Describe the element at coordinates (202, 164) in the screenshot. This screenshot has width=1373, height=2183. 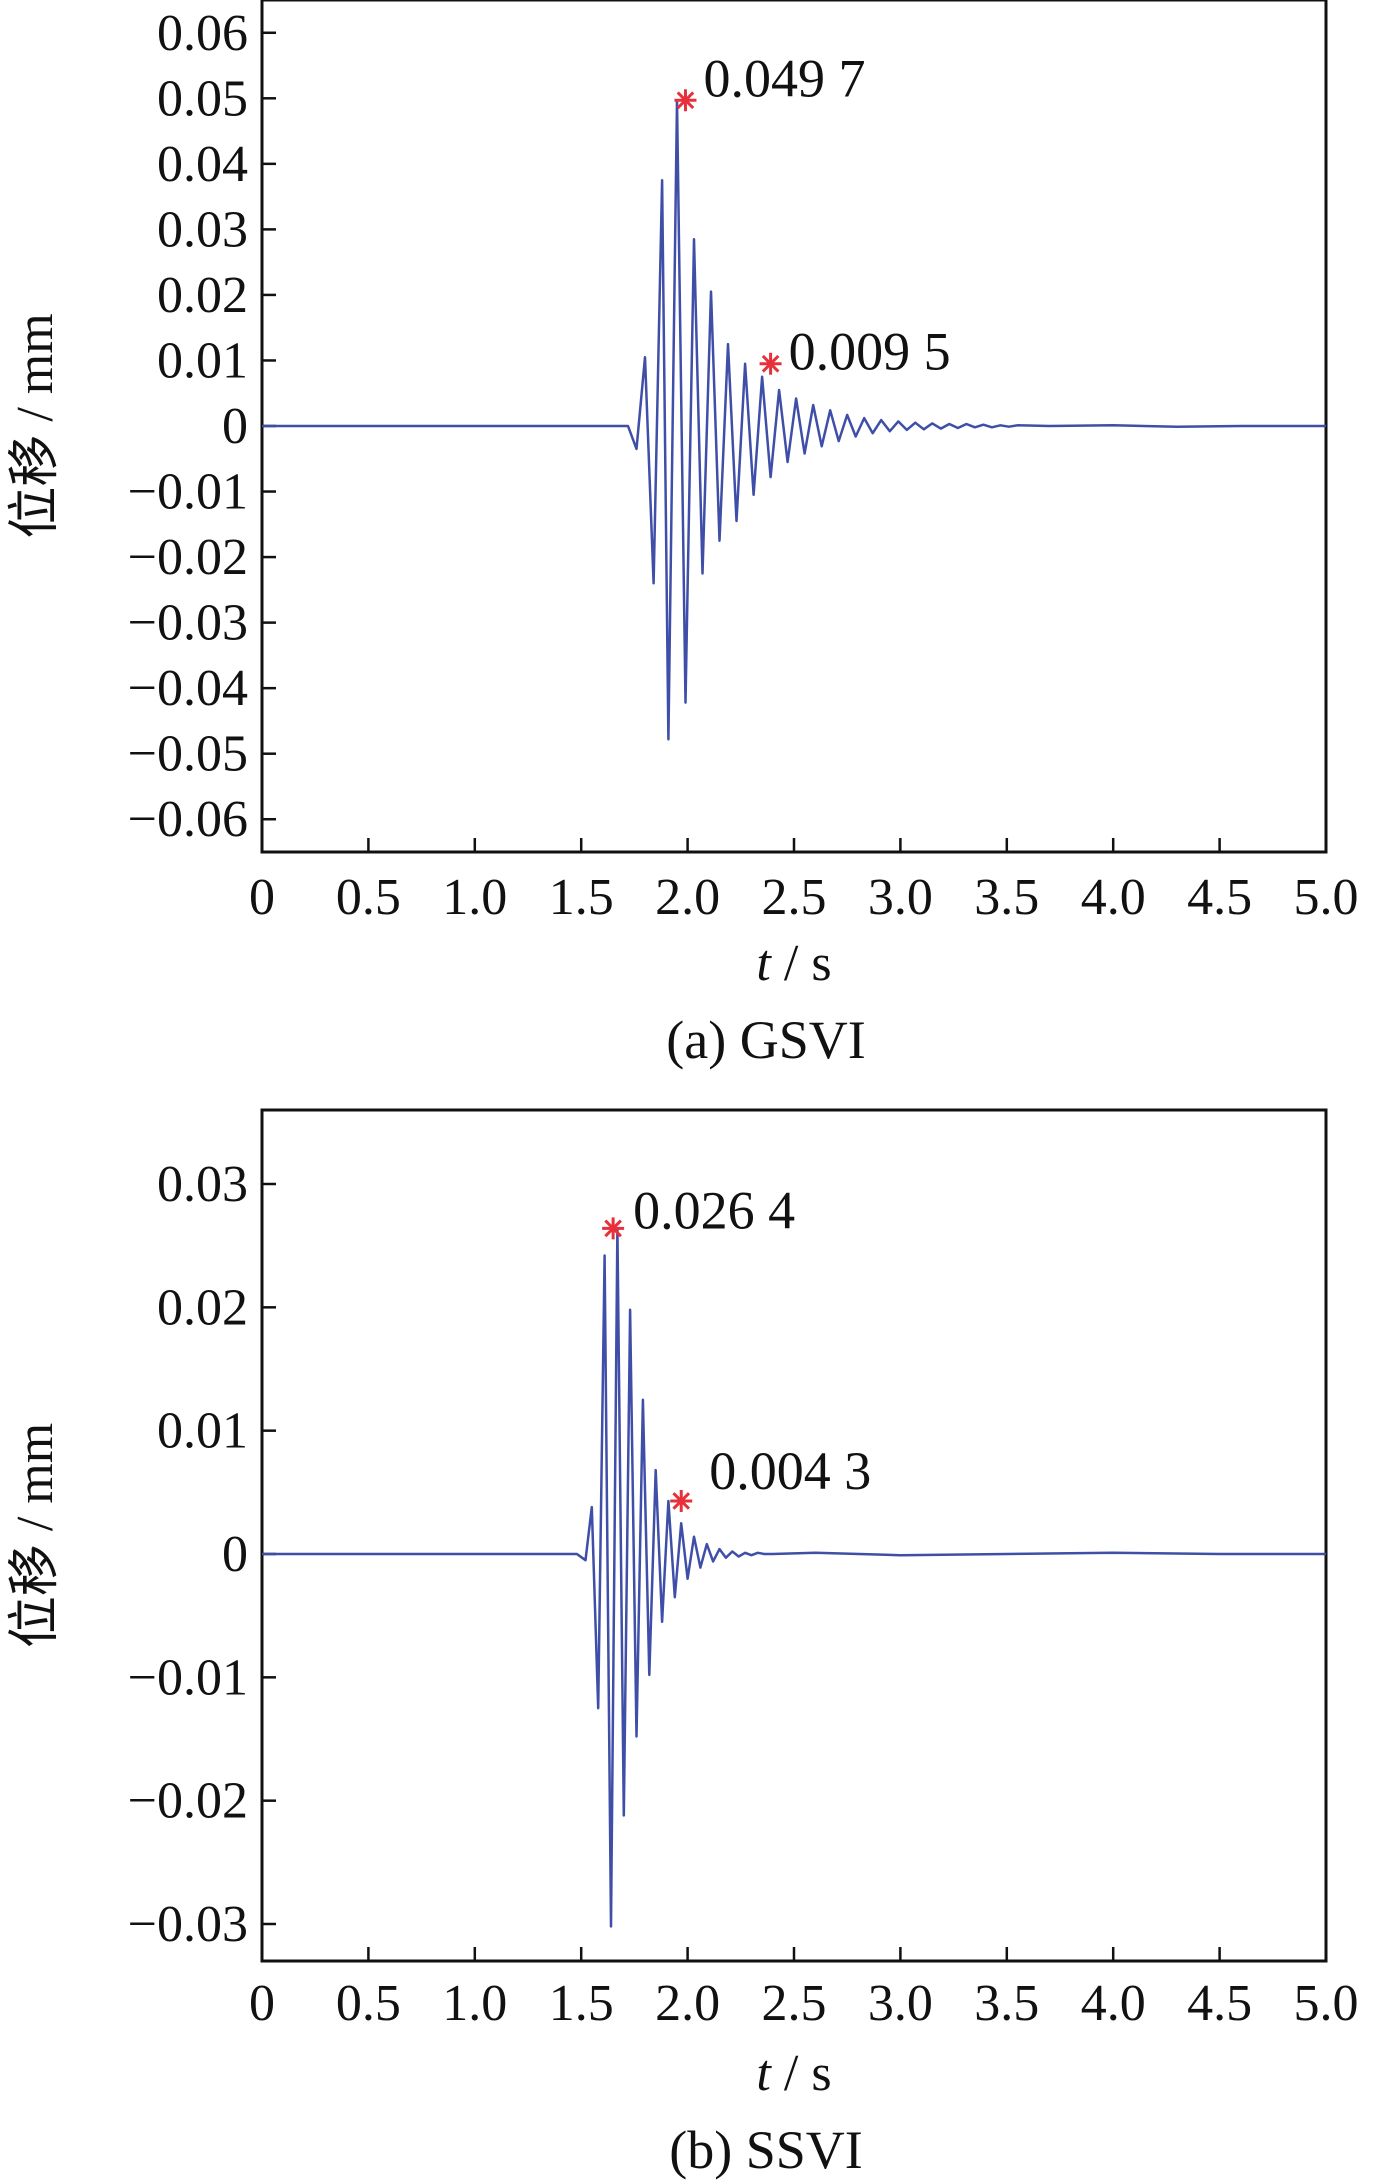
I see `y-tick-label: 0.04` at that location.